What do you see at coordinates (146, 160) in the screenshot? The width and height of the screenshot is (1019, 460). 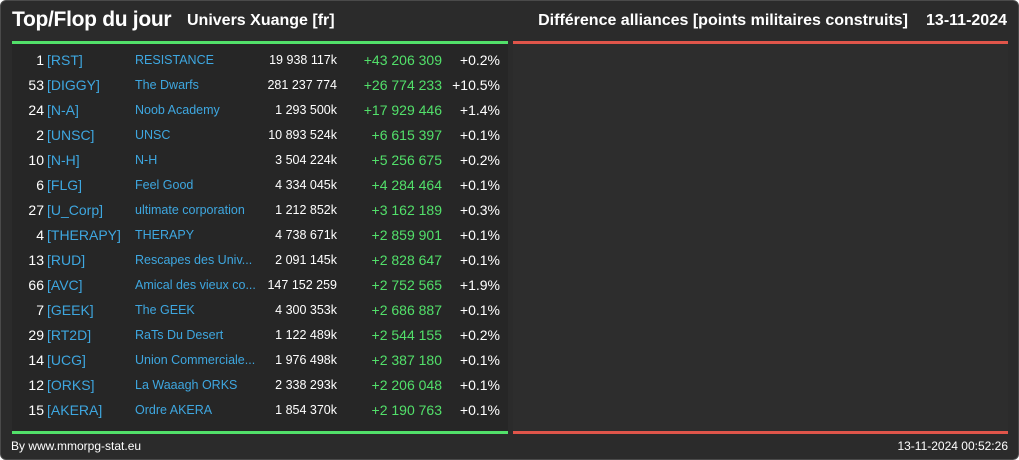 I see `alliance-name-link: N-H` at bounding box center [146, 160].